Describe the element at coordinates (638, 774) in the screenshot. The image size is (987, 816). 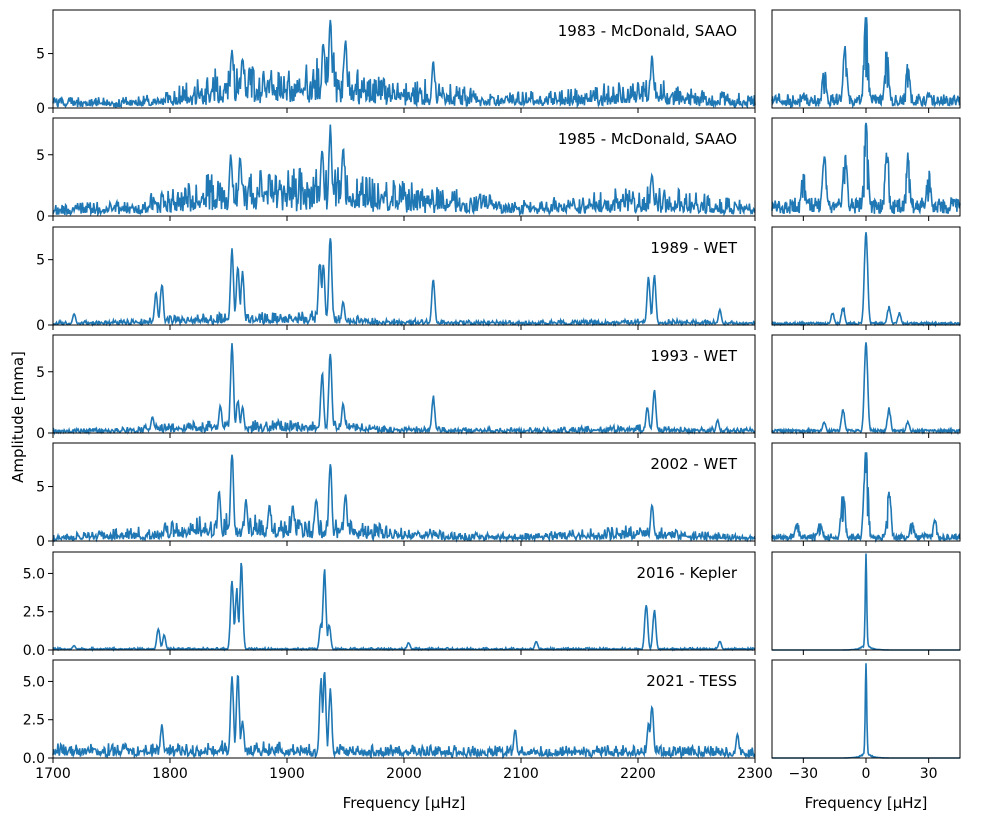
I see `x-tick-label: 2200` at that location.